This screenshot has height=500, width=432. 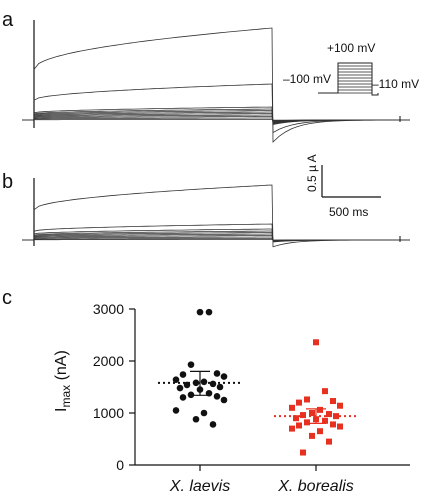 I want to click on y-axis-title: Imax (nA), so click(x=63, y=381).